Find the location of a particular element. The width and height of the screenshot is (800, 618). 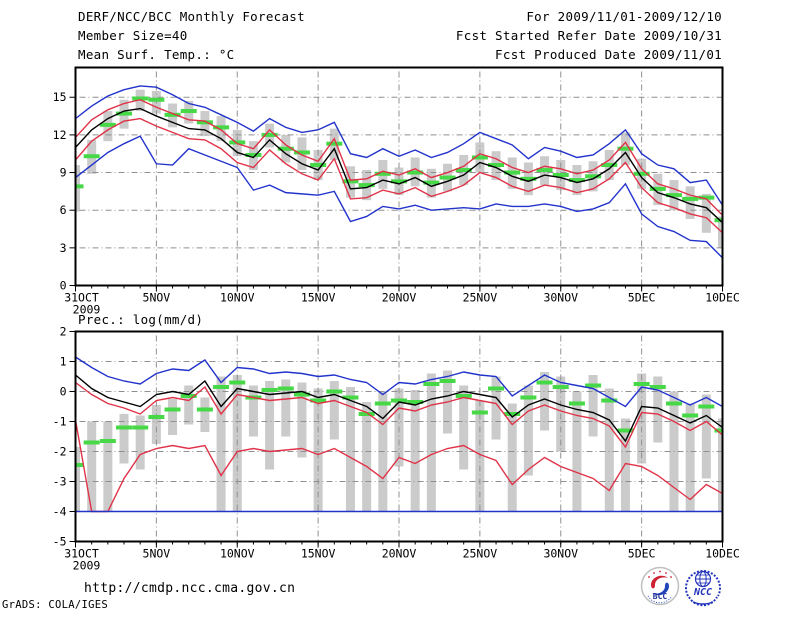

green-markers is located at coordinates (399, 423).